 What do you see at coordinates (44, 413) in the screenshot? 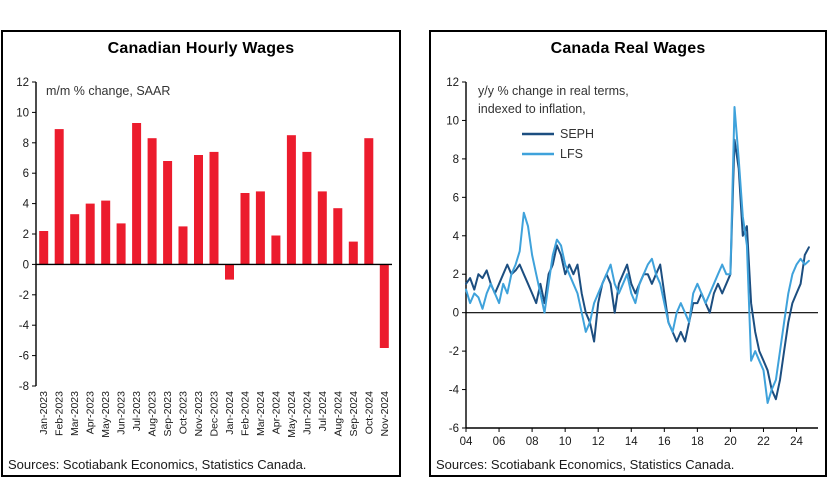
I see `x-tick-label: Jan-2023` at bounding box center [44, 413].